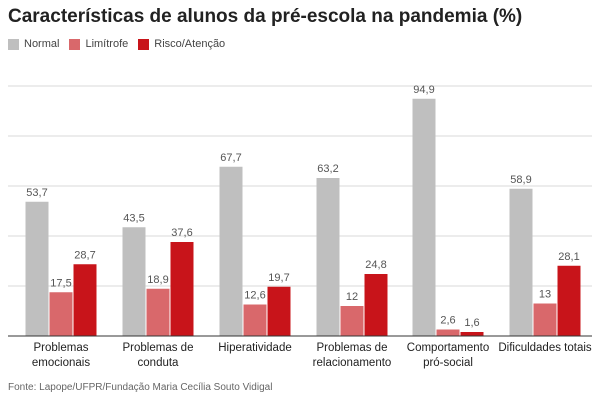 The height and width of the screenshot is (410, 600). I want to click on category-label-line: Problemas, so click(61, 348).